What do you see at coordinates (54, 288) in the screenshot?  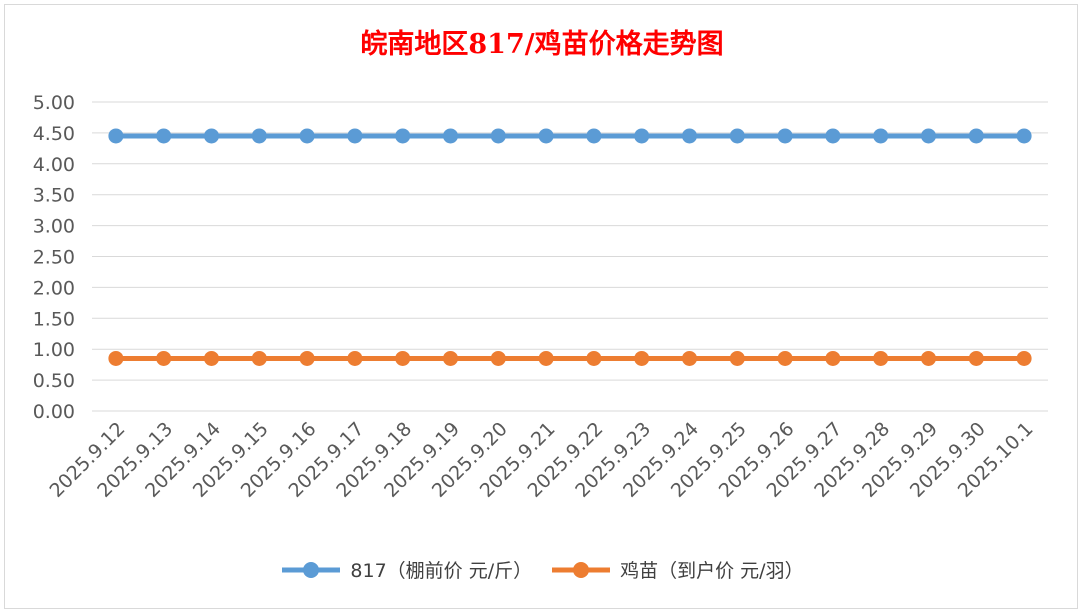 I see `y-tick-label: 2.00` at bounding box center [54, 288].